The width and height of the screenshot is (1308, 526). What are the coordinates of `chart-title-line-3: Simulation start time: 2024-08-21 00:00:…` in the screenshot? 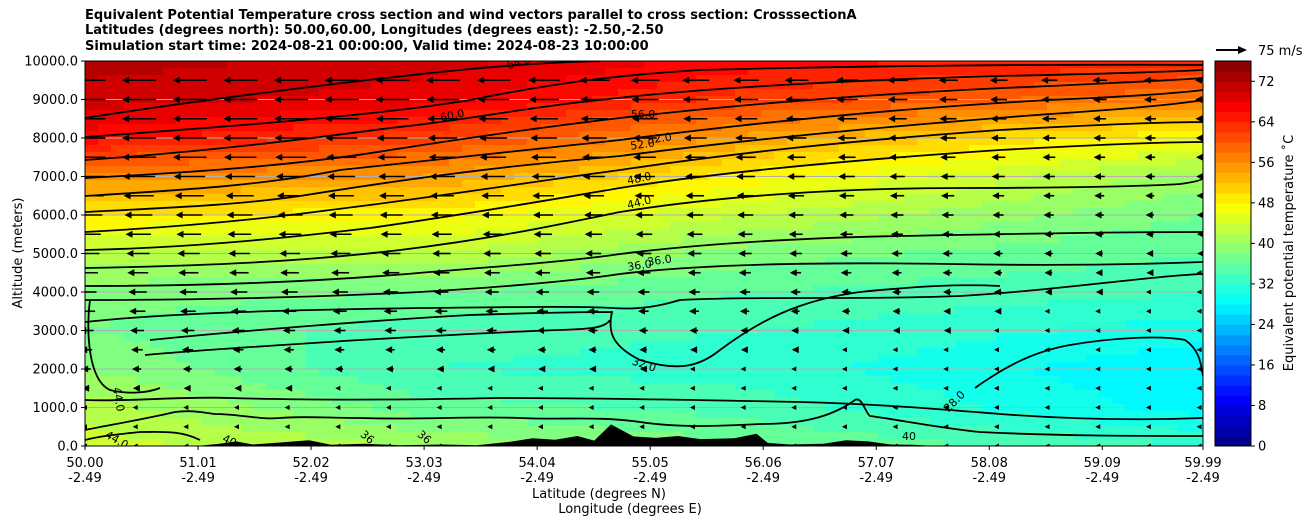 It's located at (367, 46).